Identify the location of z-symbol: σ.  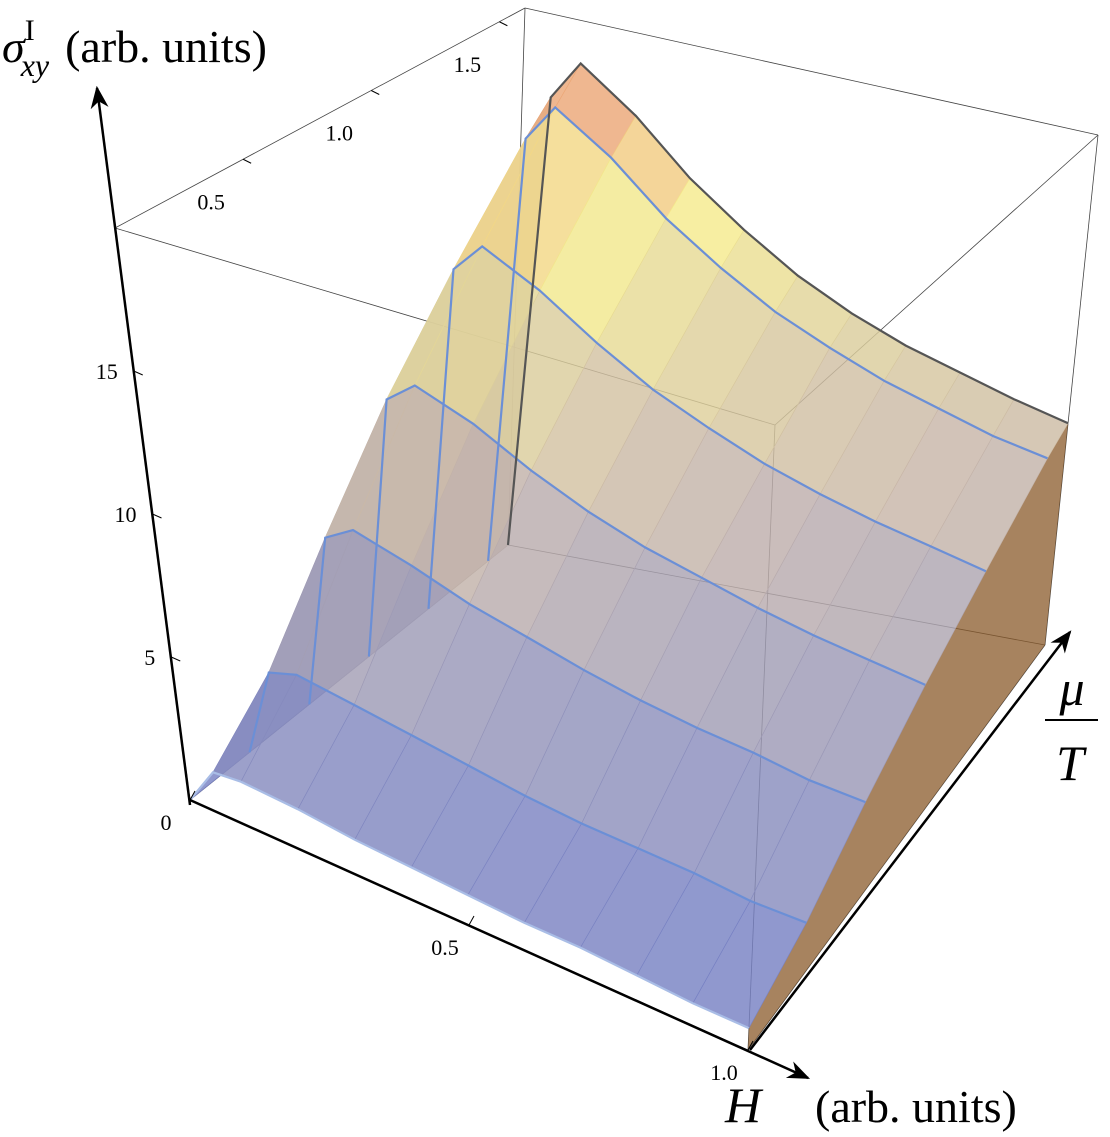
(14, 46).